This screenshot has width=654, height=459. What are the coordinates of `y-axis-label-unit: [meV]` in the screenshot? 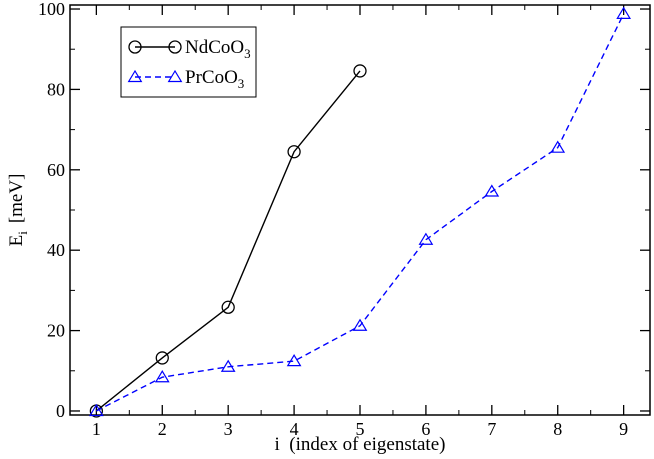 It's located at (16, 199).